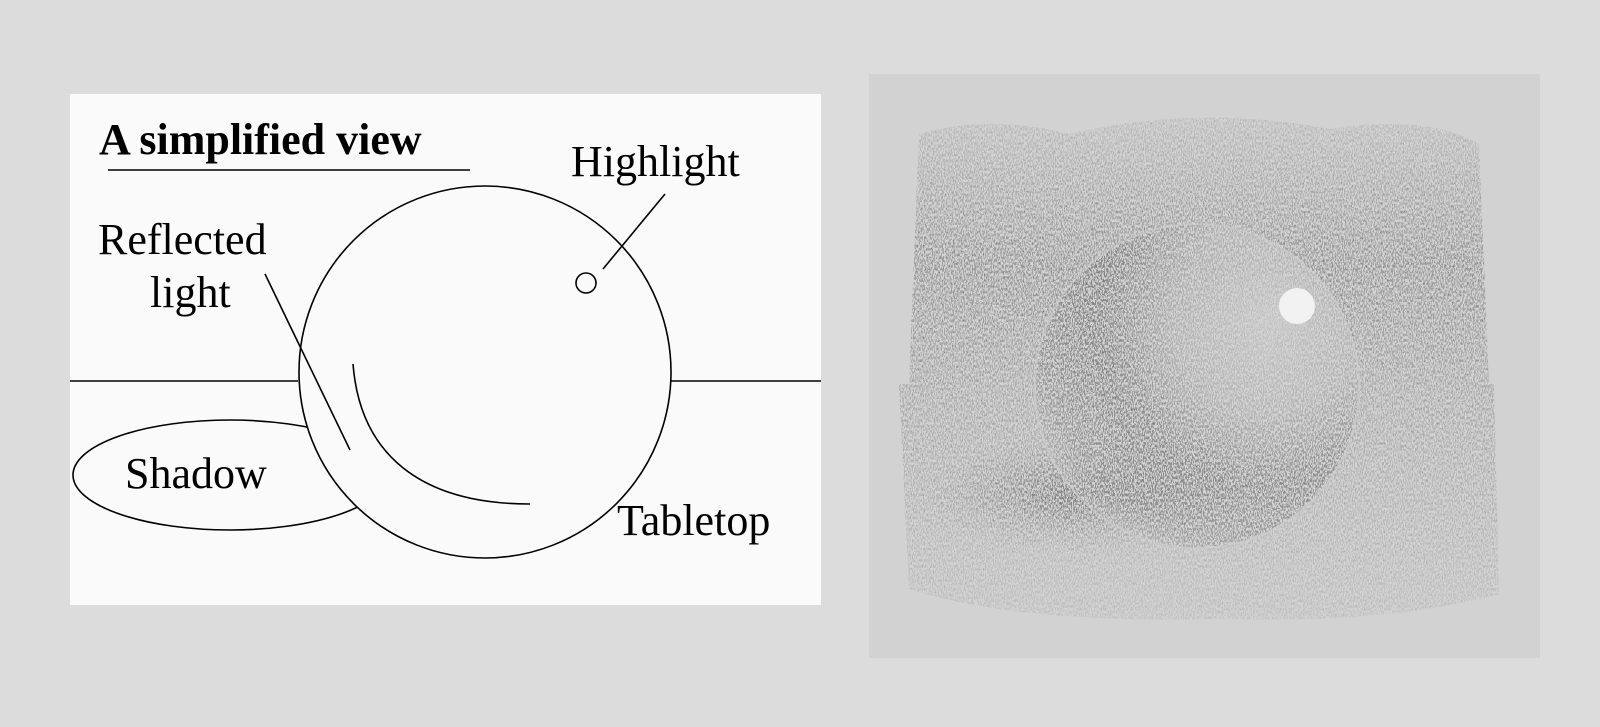 This screenshot has width=1600, height=727. Describe the element at coordinates (190, 292) in the screenshot. I see `reflected-light-label-line2: light` at that location.